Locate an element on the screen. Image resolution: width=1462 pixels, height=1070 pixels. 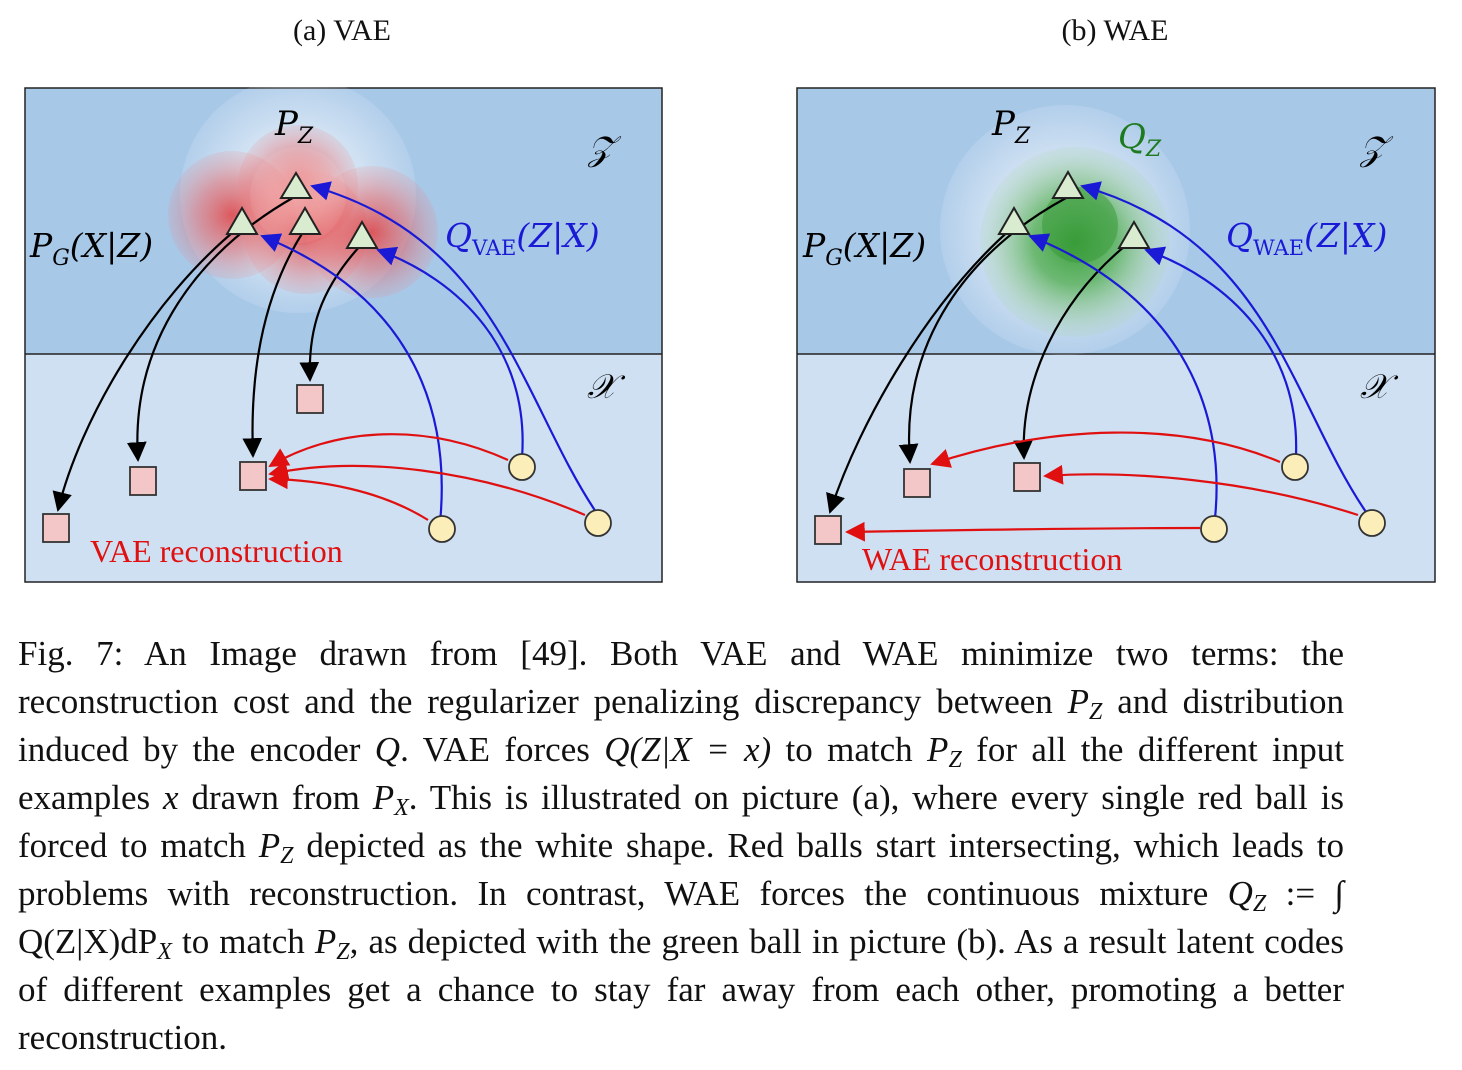
reconstruction-label: WAE reconstruction is located at coordinates (992, 559).